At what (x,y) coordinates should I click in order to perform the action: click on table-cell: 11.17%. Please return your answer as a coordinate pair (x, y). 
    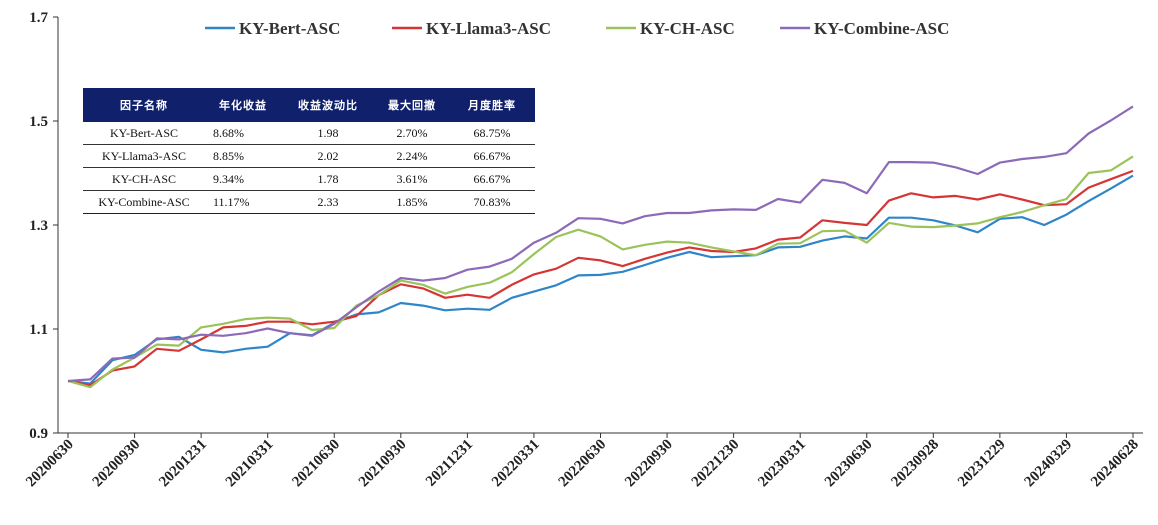
    Looking at the image, I should click on (243, 202).